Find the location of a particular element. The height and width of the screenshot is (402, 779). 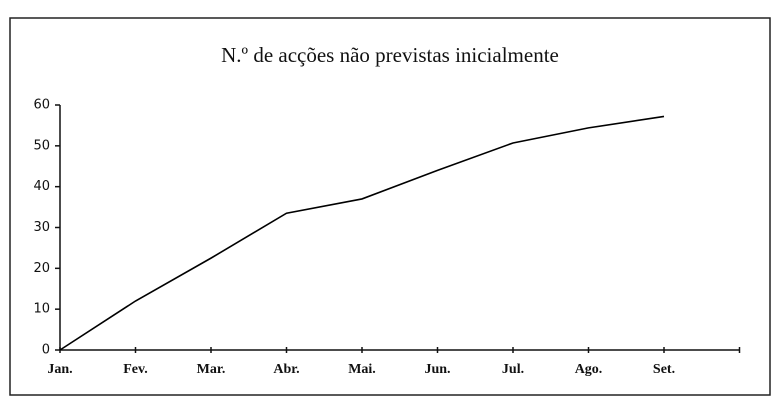

y-tick-label: 60 is located at coordinates (41, 105).